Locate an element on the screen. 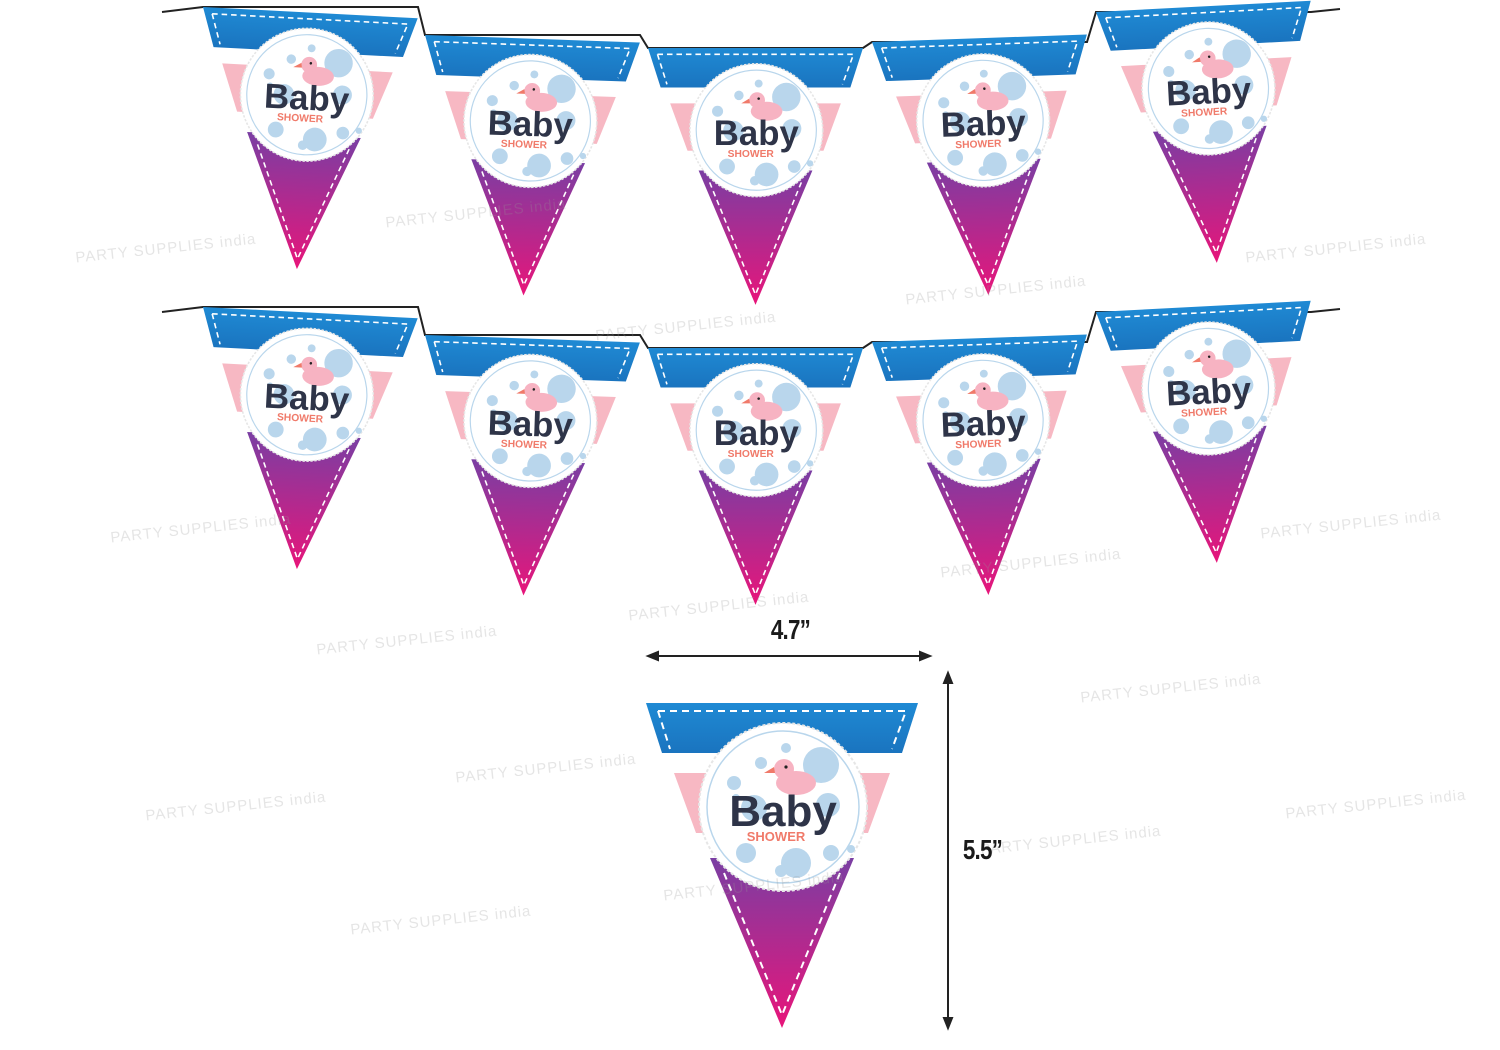  width-label: 4.7” is located at coordinates (790, 629).